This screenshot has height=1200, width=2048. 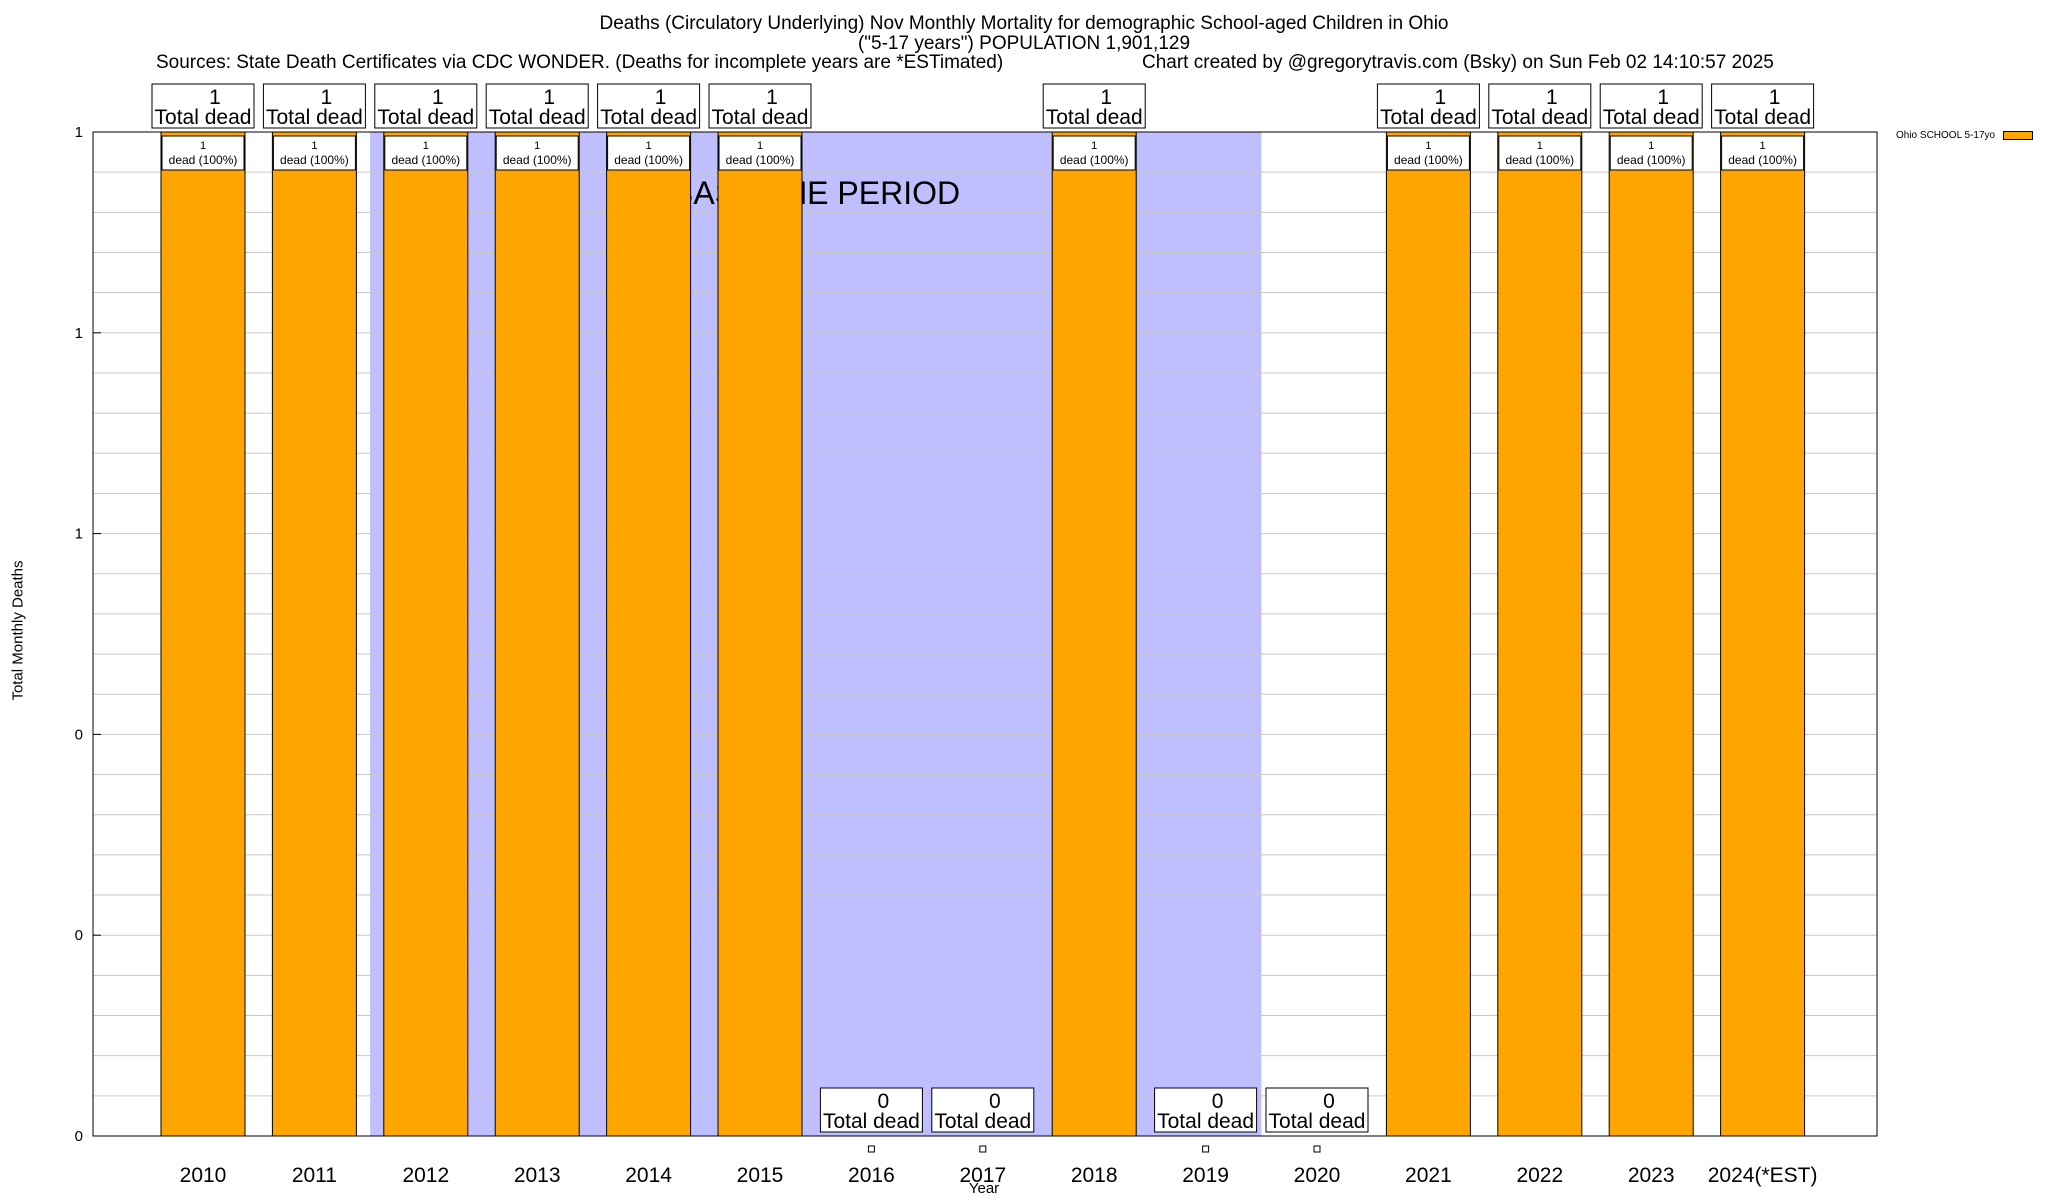 I want to click on legend-label: Ohio SCHOOL 5-17yo, so click(x=1946, y=135).